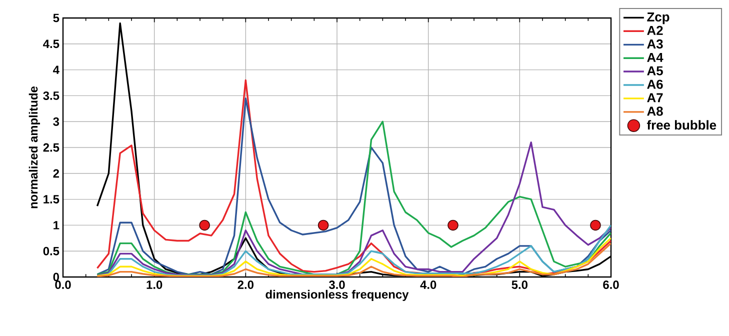  What do you see at coordinates (51, 251) in the screenshot?
I see `y-tick-label: 0.5` at bounding box center [51, 251].